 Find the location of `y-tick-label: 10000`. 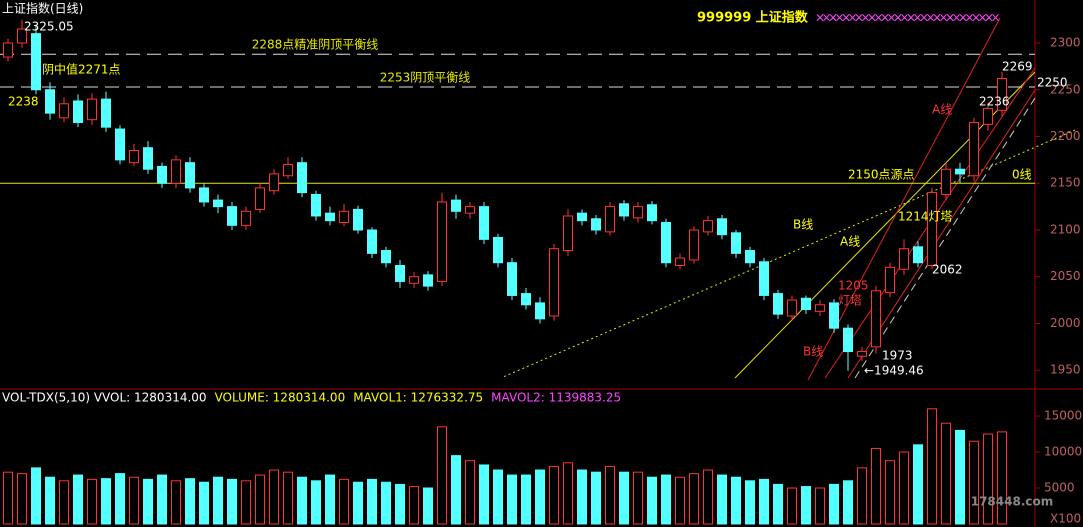

y-tick-label: 10000 is located at coordinates (1063, 452).